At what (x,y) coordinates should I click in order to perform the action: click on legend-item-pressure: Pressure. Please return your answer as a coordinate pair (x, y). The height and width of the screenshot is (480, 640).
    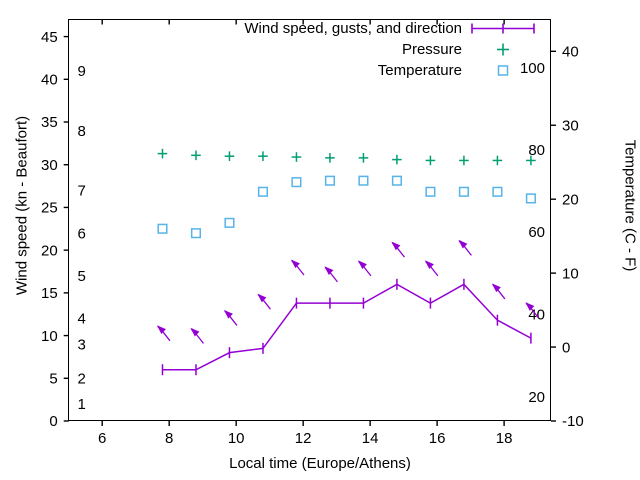
    Looking at the image, I should click on (385, 49).